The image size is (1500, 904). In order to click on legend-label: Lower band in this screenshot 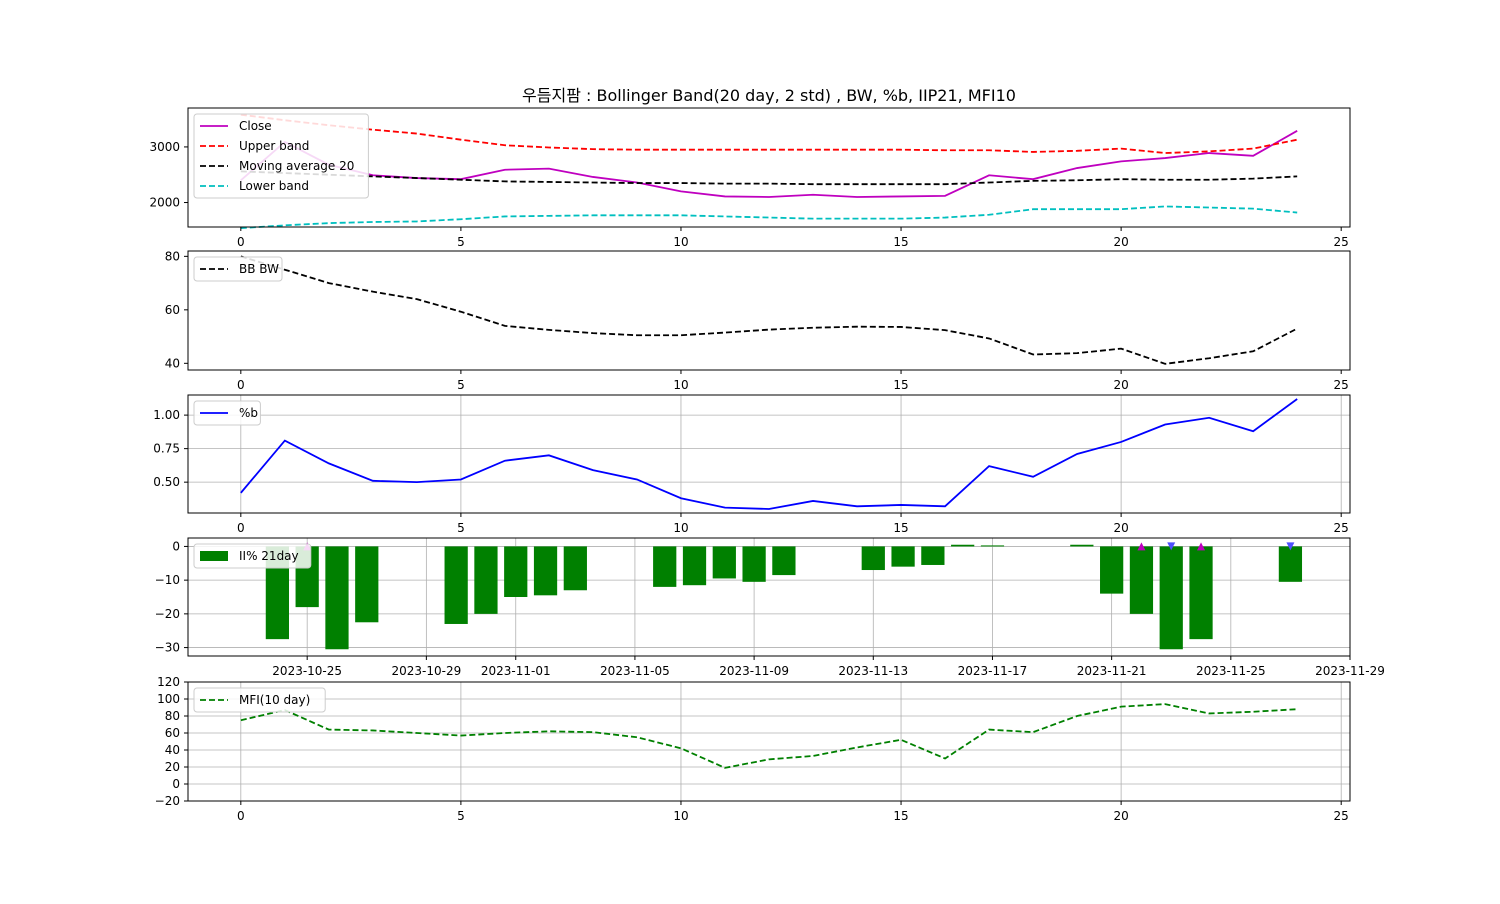, I will do `click(274, 186)`.